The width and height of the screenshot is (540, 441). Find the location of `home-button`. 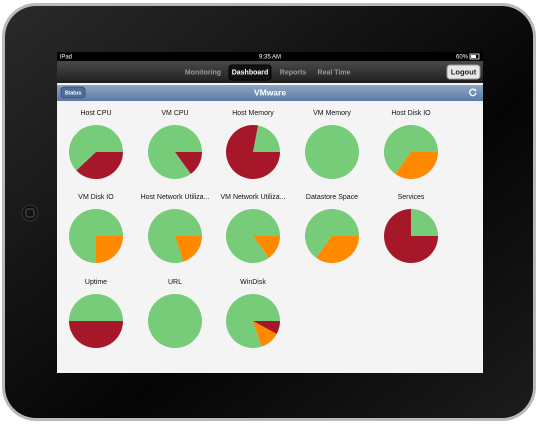

home-button is located at coordinates (30, 213).